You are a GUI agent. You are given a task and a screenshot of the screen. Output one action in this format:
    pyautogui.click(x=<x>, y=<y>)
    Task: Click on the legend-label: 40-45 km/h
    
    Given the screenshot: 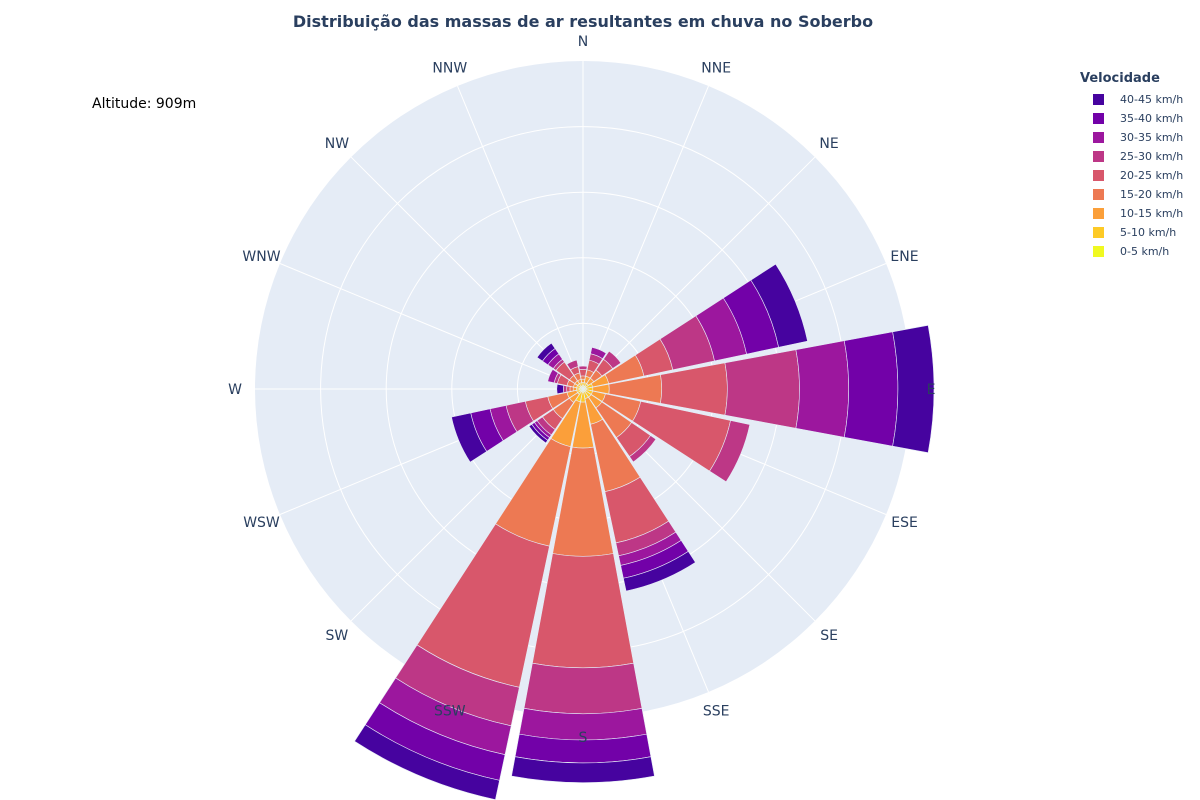 What is the action you would take?
    pyautogui.click(x=1152, y=99)
    